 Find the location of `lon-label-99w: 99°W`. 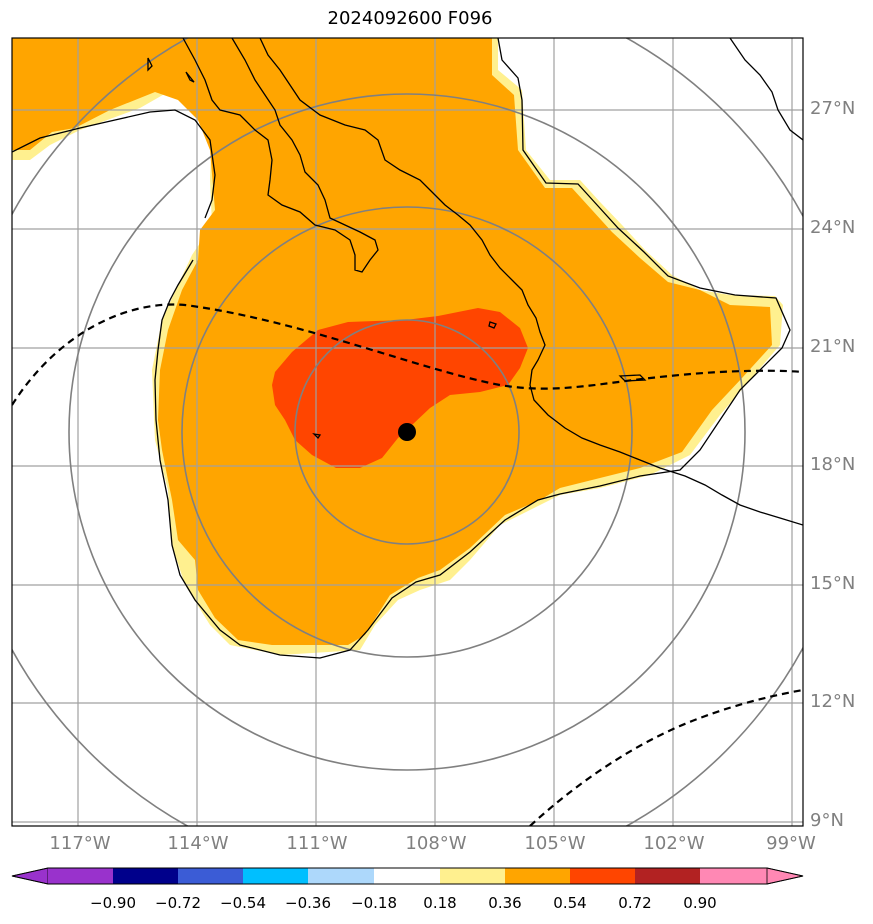

lon-label-99w: 99°W is located at coordinates (791, 843).